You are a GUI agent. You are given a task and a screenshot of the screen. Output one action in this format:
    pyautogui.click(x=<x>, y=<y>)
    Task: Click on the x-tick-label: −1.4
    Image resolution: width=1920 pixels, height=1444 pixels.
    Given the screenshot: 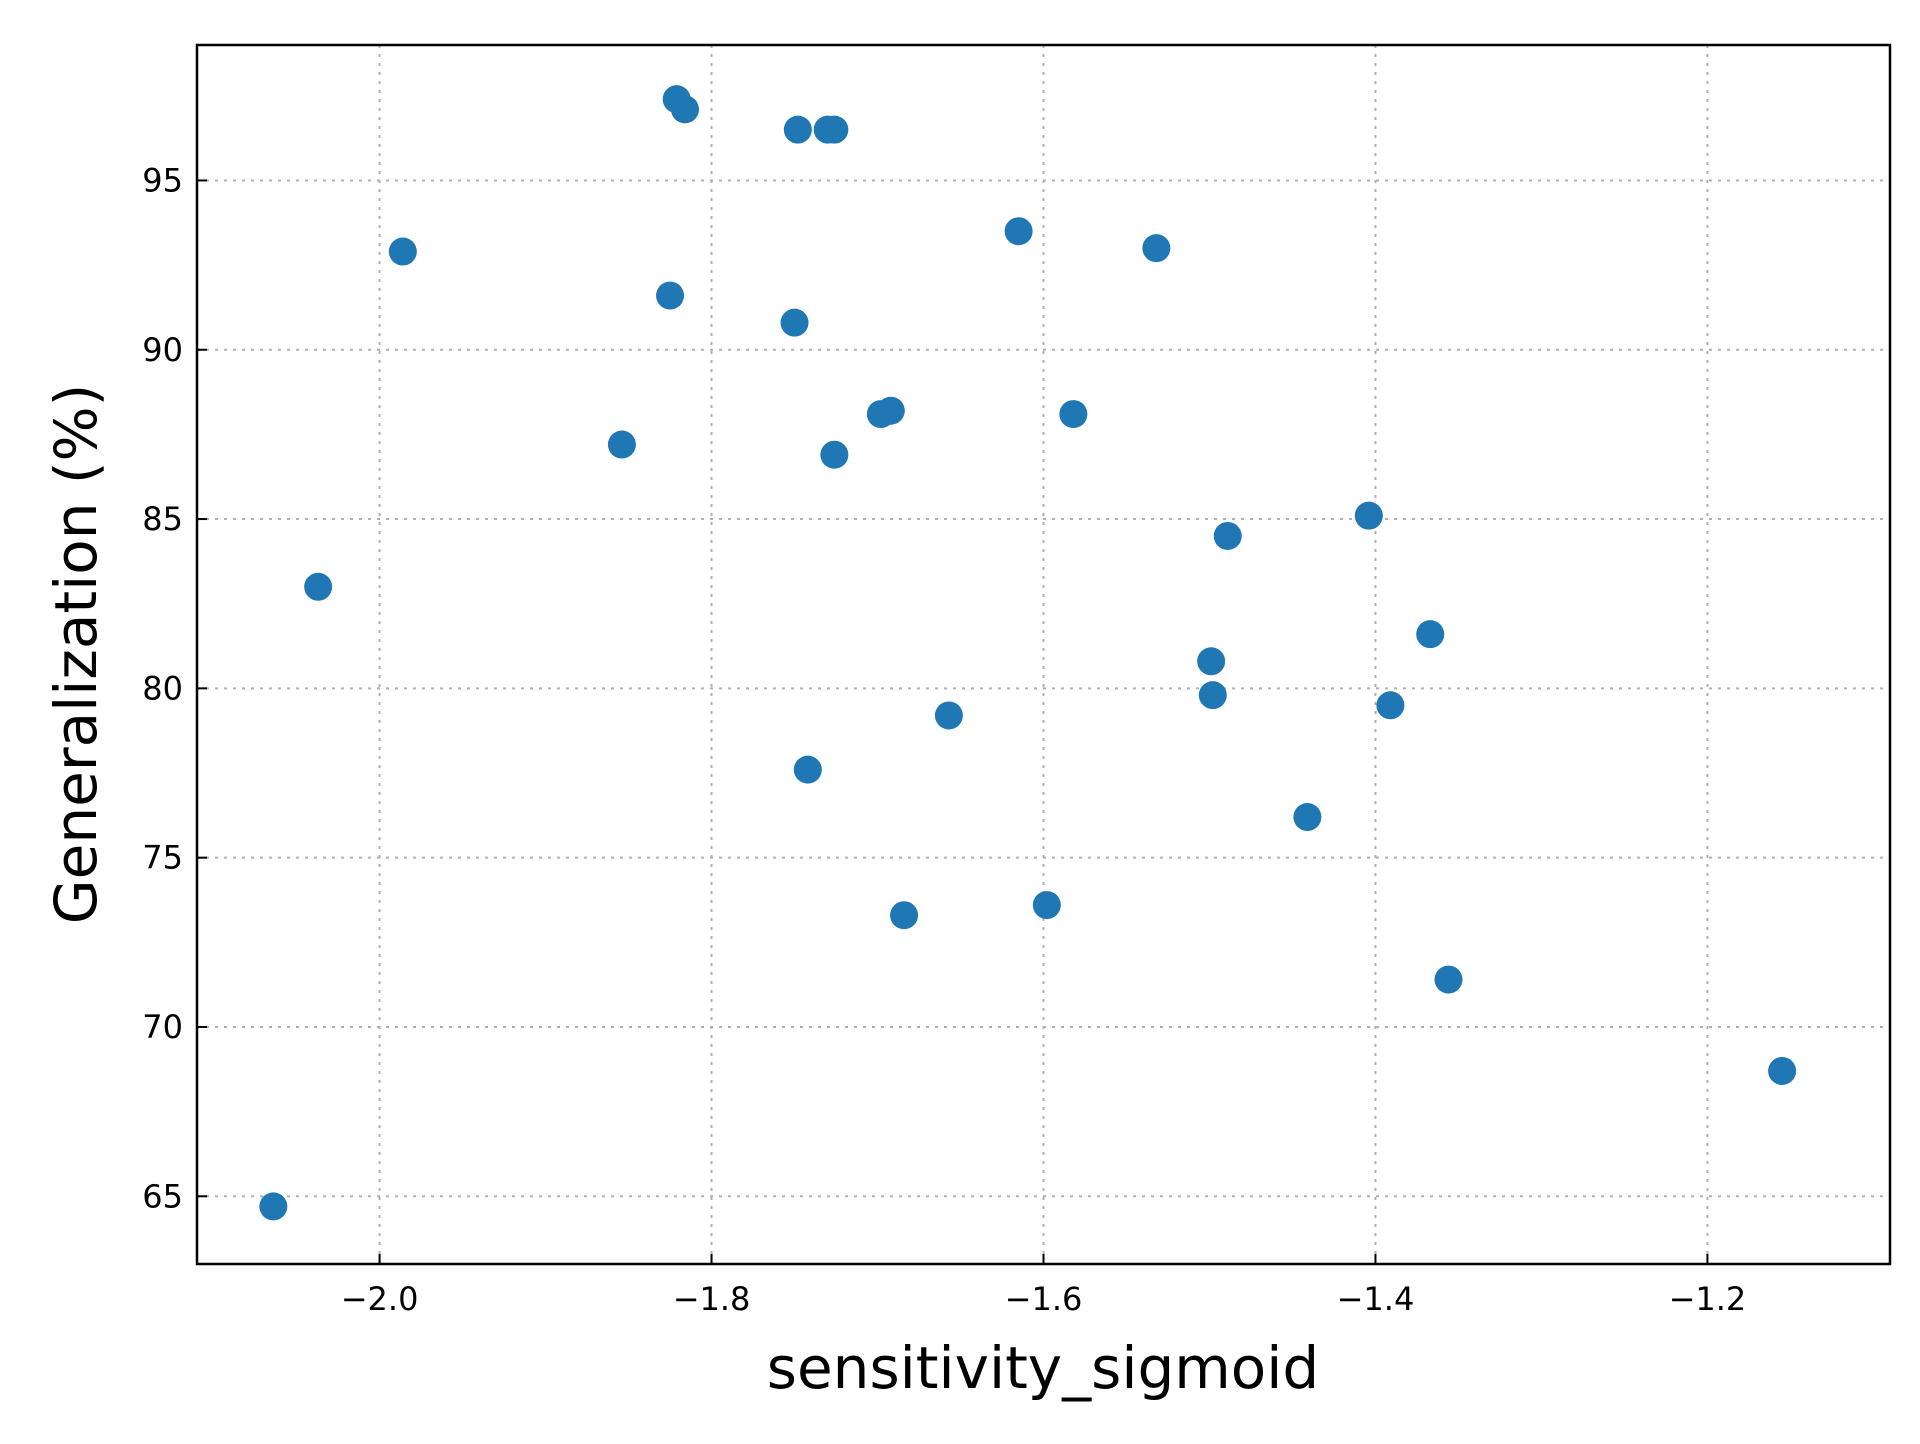 What is the action you would take?
    pyautogui.click(x=1376, y=1299)
    